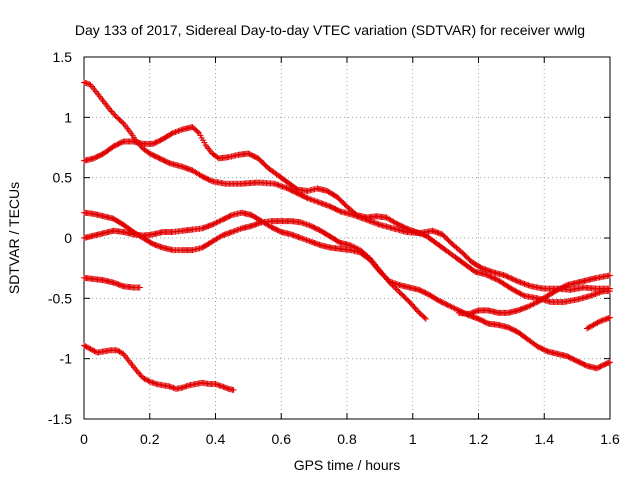 Image resolution: width=640 pixels, height=480 pixels. I want to click on y-tick-label: -0.5, so click(60, 298).